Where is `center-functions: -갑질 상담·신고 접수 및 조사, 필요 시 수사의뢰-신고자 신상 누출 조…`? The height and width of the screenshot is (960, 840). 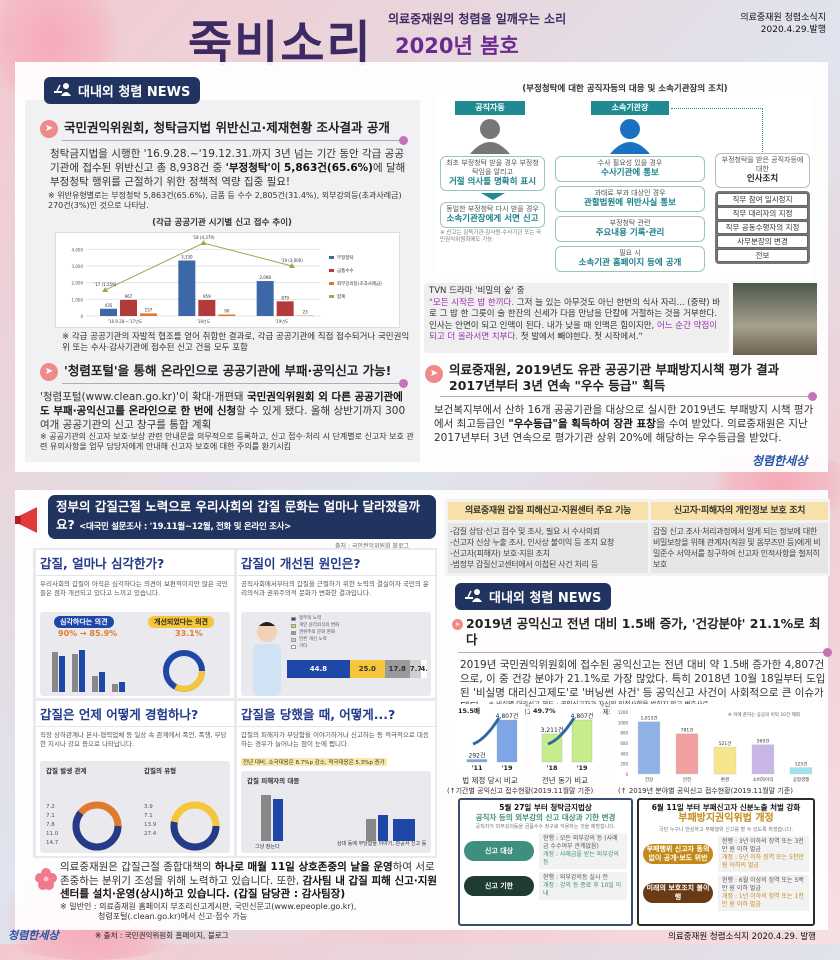 center-functions: -갑질 상담·신고 접수 및 조사, 필요 시 수사의뢰-신고자 신상 누출 조… is located at coordinates (548, 548).